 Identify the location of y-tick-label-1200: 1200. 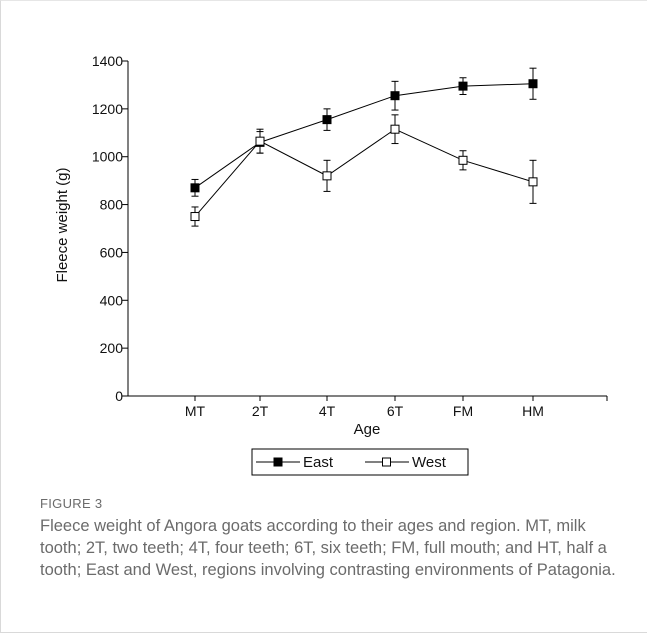
(107, 109).